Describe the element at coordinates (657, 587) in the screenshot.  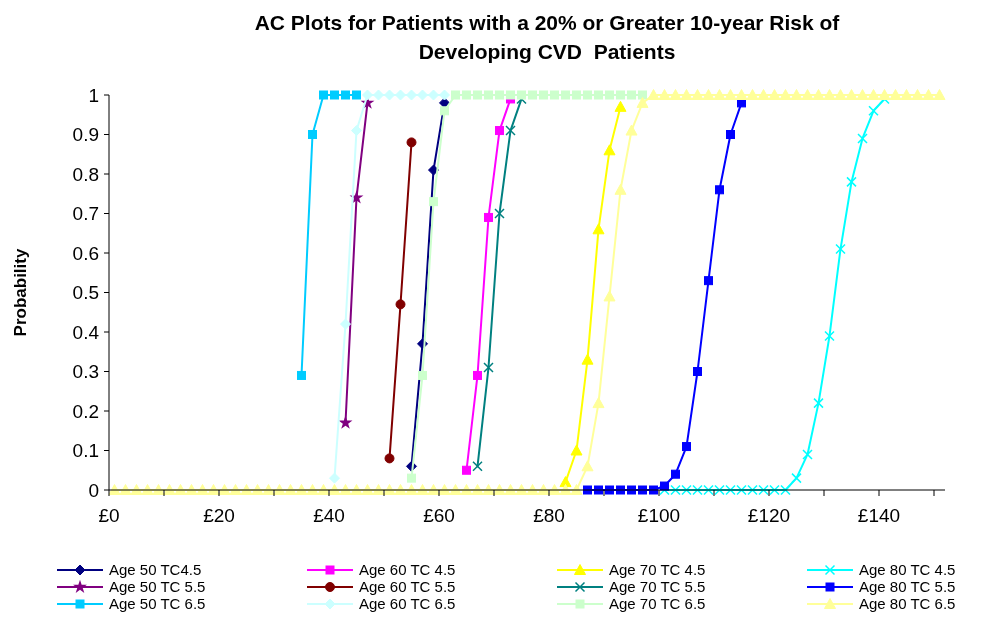
I see `legend-label: Age 70 TC 5.5` at that location.